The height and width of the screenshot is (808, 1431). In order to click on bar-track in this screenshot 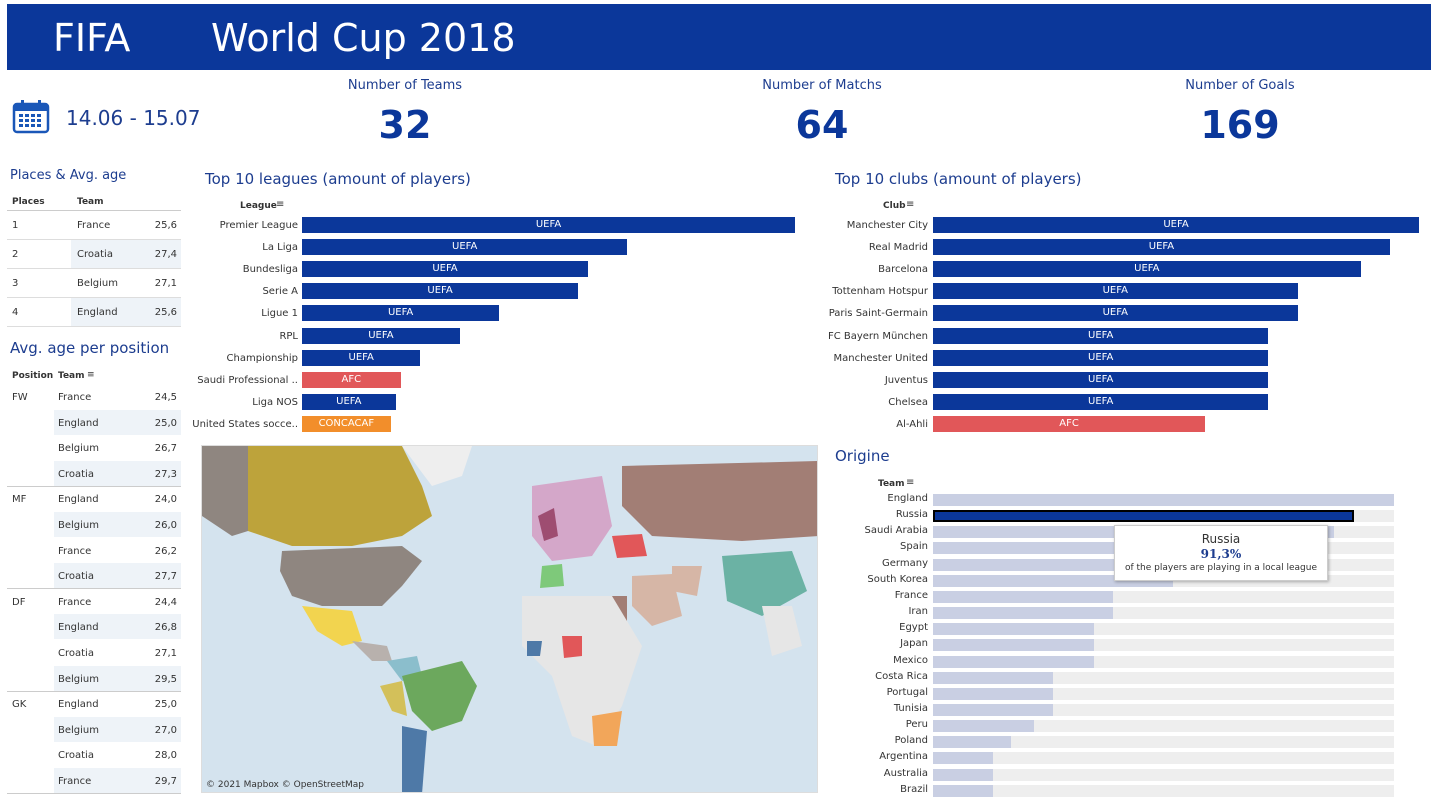, I will do `click(1163, 742)`.